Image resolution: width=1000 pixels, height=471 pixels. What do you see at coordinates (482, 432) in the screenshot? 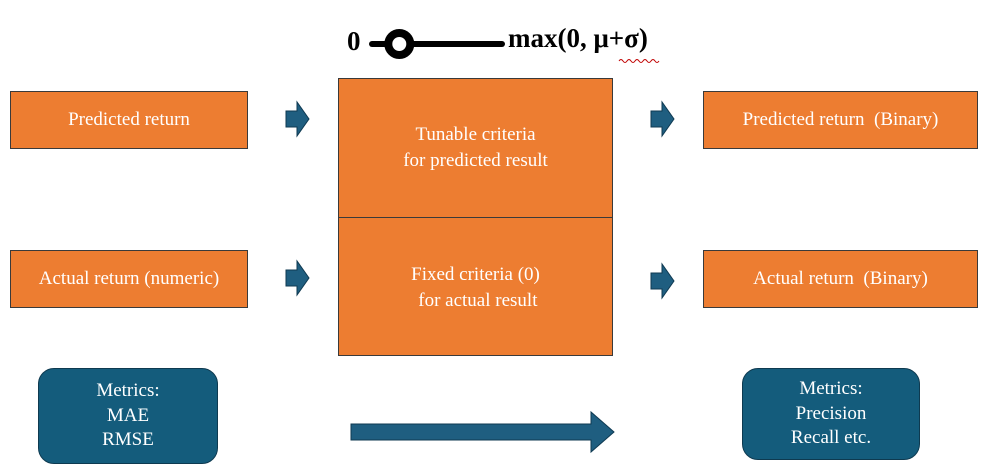
I see `long-right-arrow-icon` at bounding box center [482, 432].